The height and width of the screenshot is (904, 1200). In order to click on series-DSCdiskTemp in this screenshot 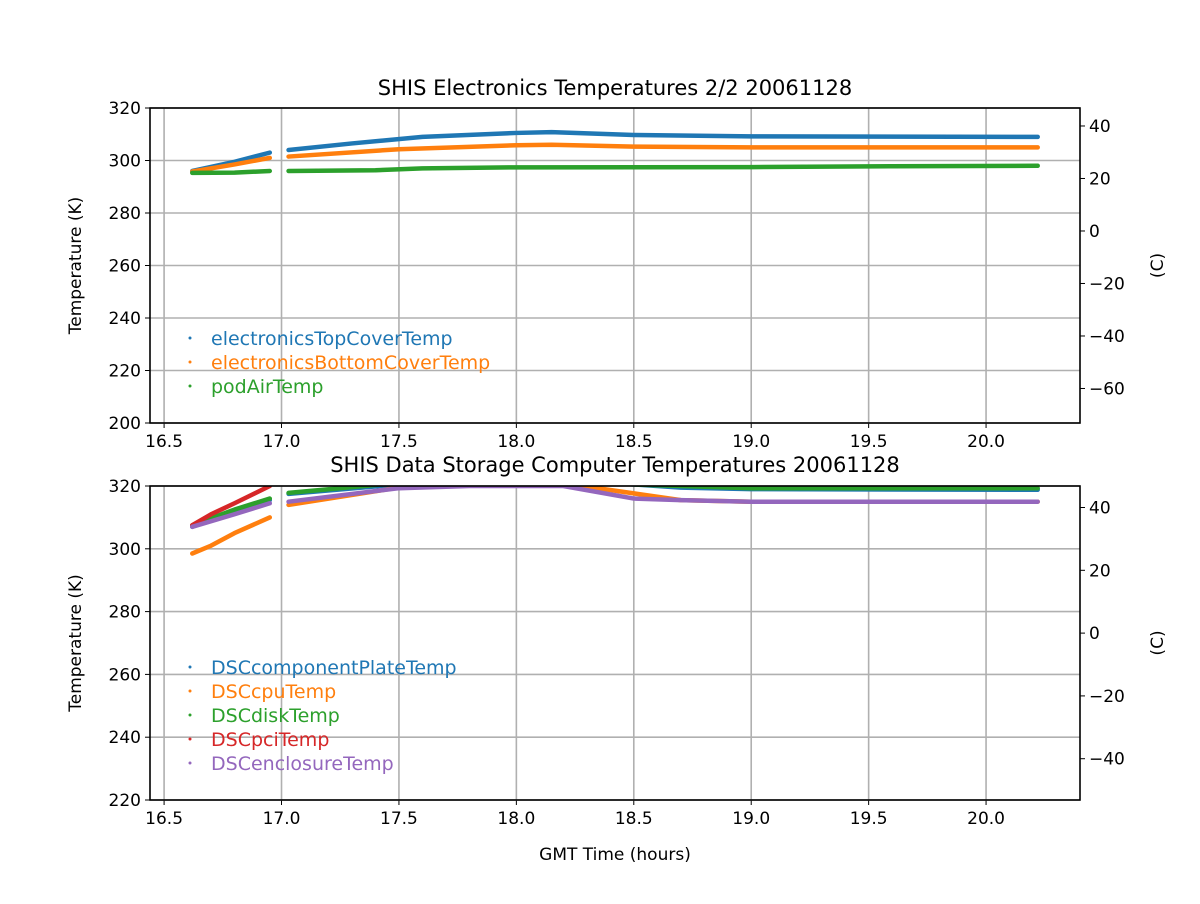, I will do `click(615, 507)`.